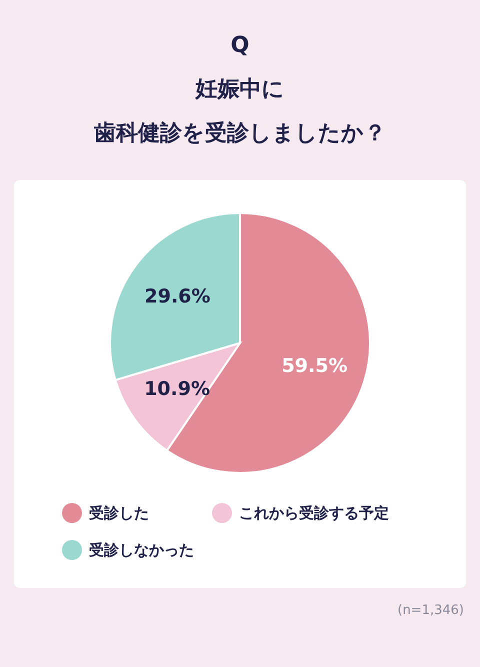 The image size is (480, 667). Describe the element at coordinates (239, 89) in the screenshot. I see `chart-title: 妊娠中に` at that location.